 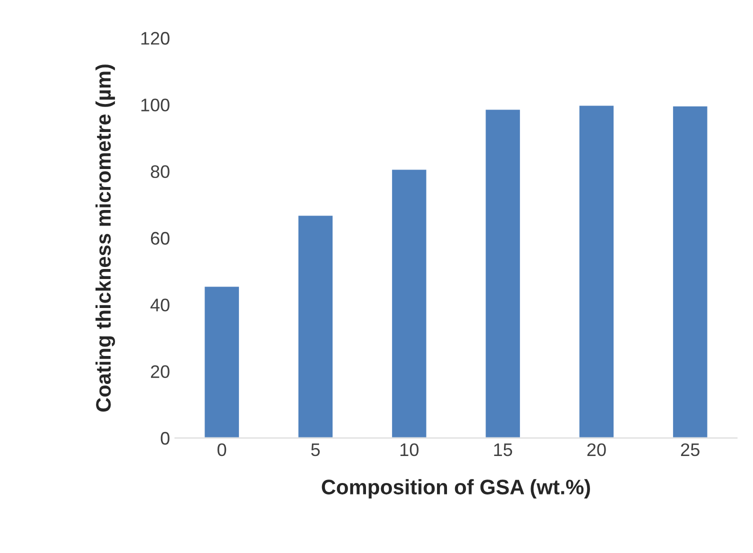 I want to click on y-tick-label: 80, so click(x=160, y=171).